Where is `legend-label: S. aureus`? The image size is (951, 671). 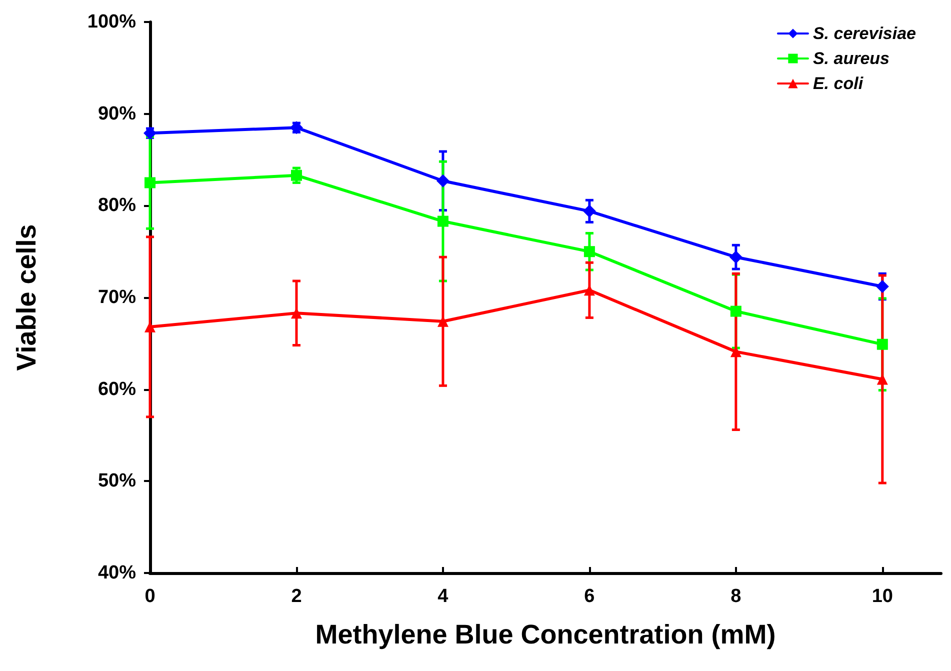
legend-label: S. aureus is located at coordinates (851, 58).